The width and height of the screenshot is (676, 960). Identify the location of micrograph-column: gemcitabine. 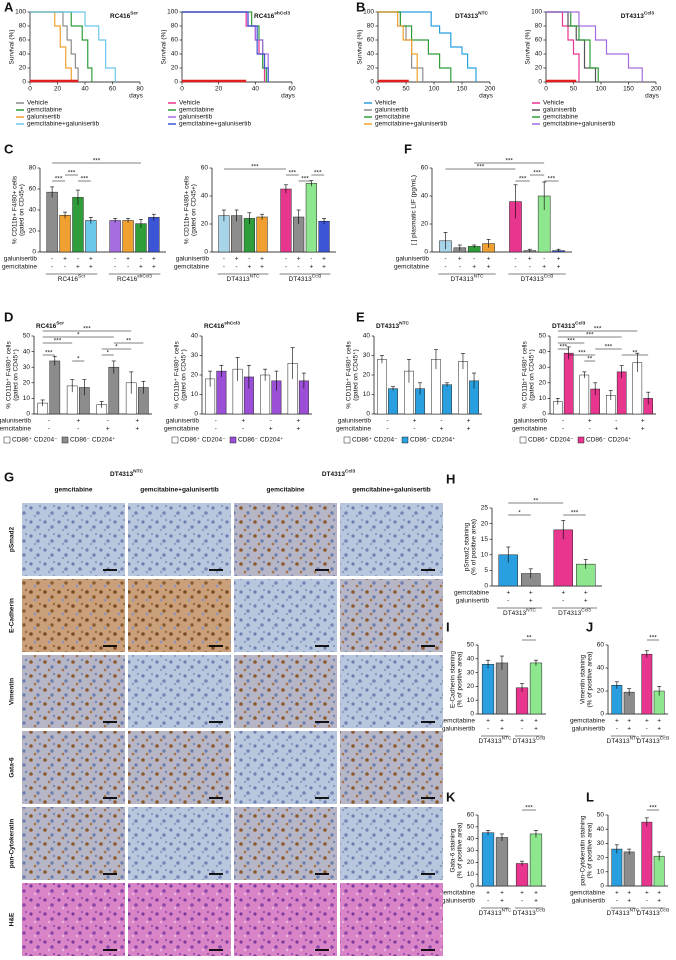
(74, 490).